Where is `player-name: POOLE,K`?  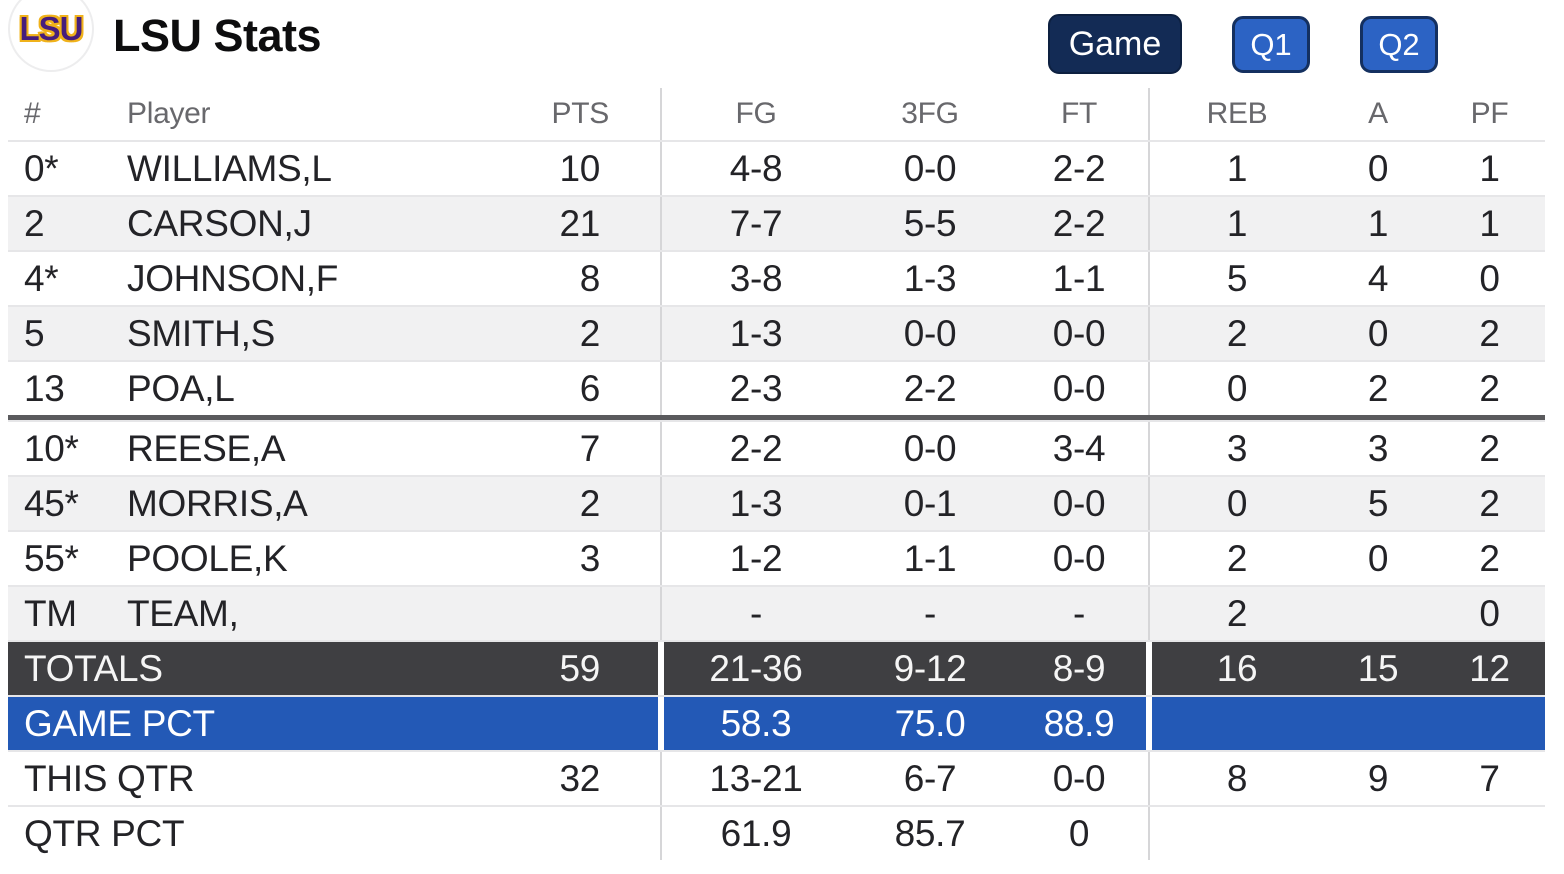
player-name: POOLE,K is located at coordinates (207, 558).